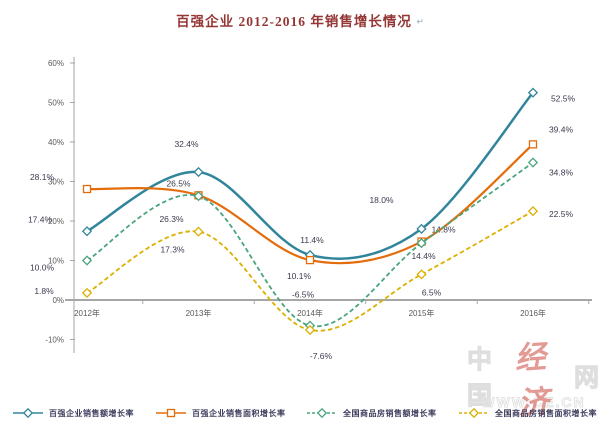 The image size is (600, 445). Describe the element at coordinates (423, 256) in the screenshot. I see `data-label: 14.4%` at that location.